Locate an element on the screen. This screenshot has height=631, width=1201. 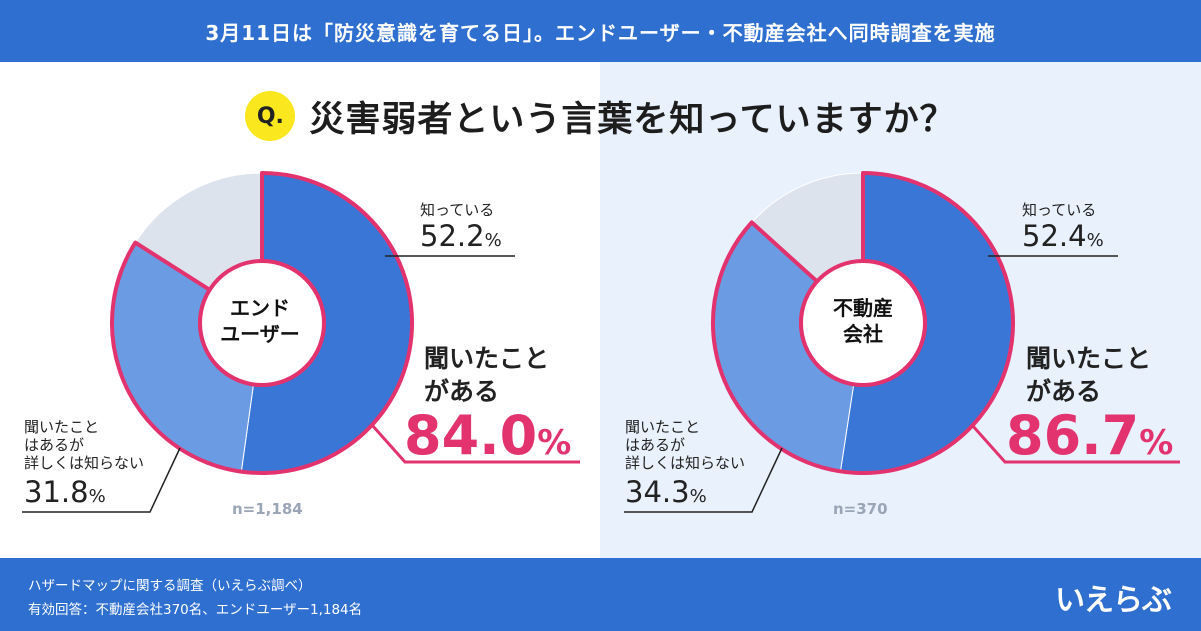
header-title: 3月11日は「防災意識を育てる日」。エンドユーザー・不動産会社へ同時調査を実施 is located at coordinates (600, 32).